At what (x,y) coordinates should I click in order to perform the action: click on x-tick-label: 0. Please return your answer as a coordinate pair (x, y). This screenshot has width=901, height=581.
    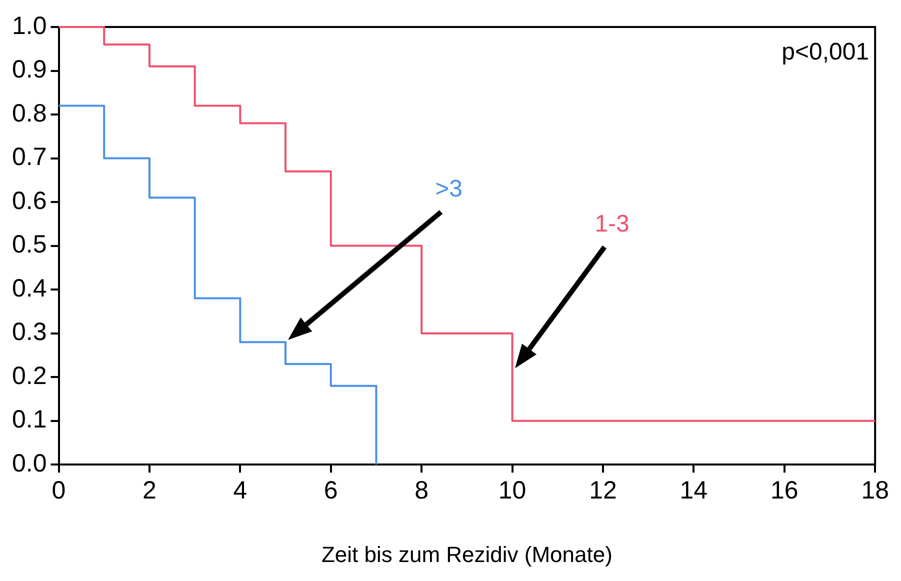
    Looking at the image, I should click on (59, 490).